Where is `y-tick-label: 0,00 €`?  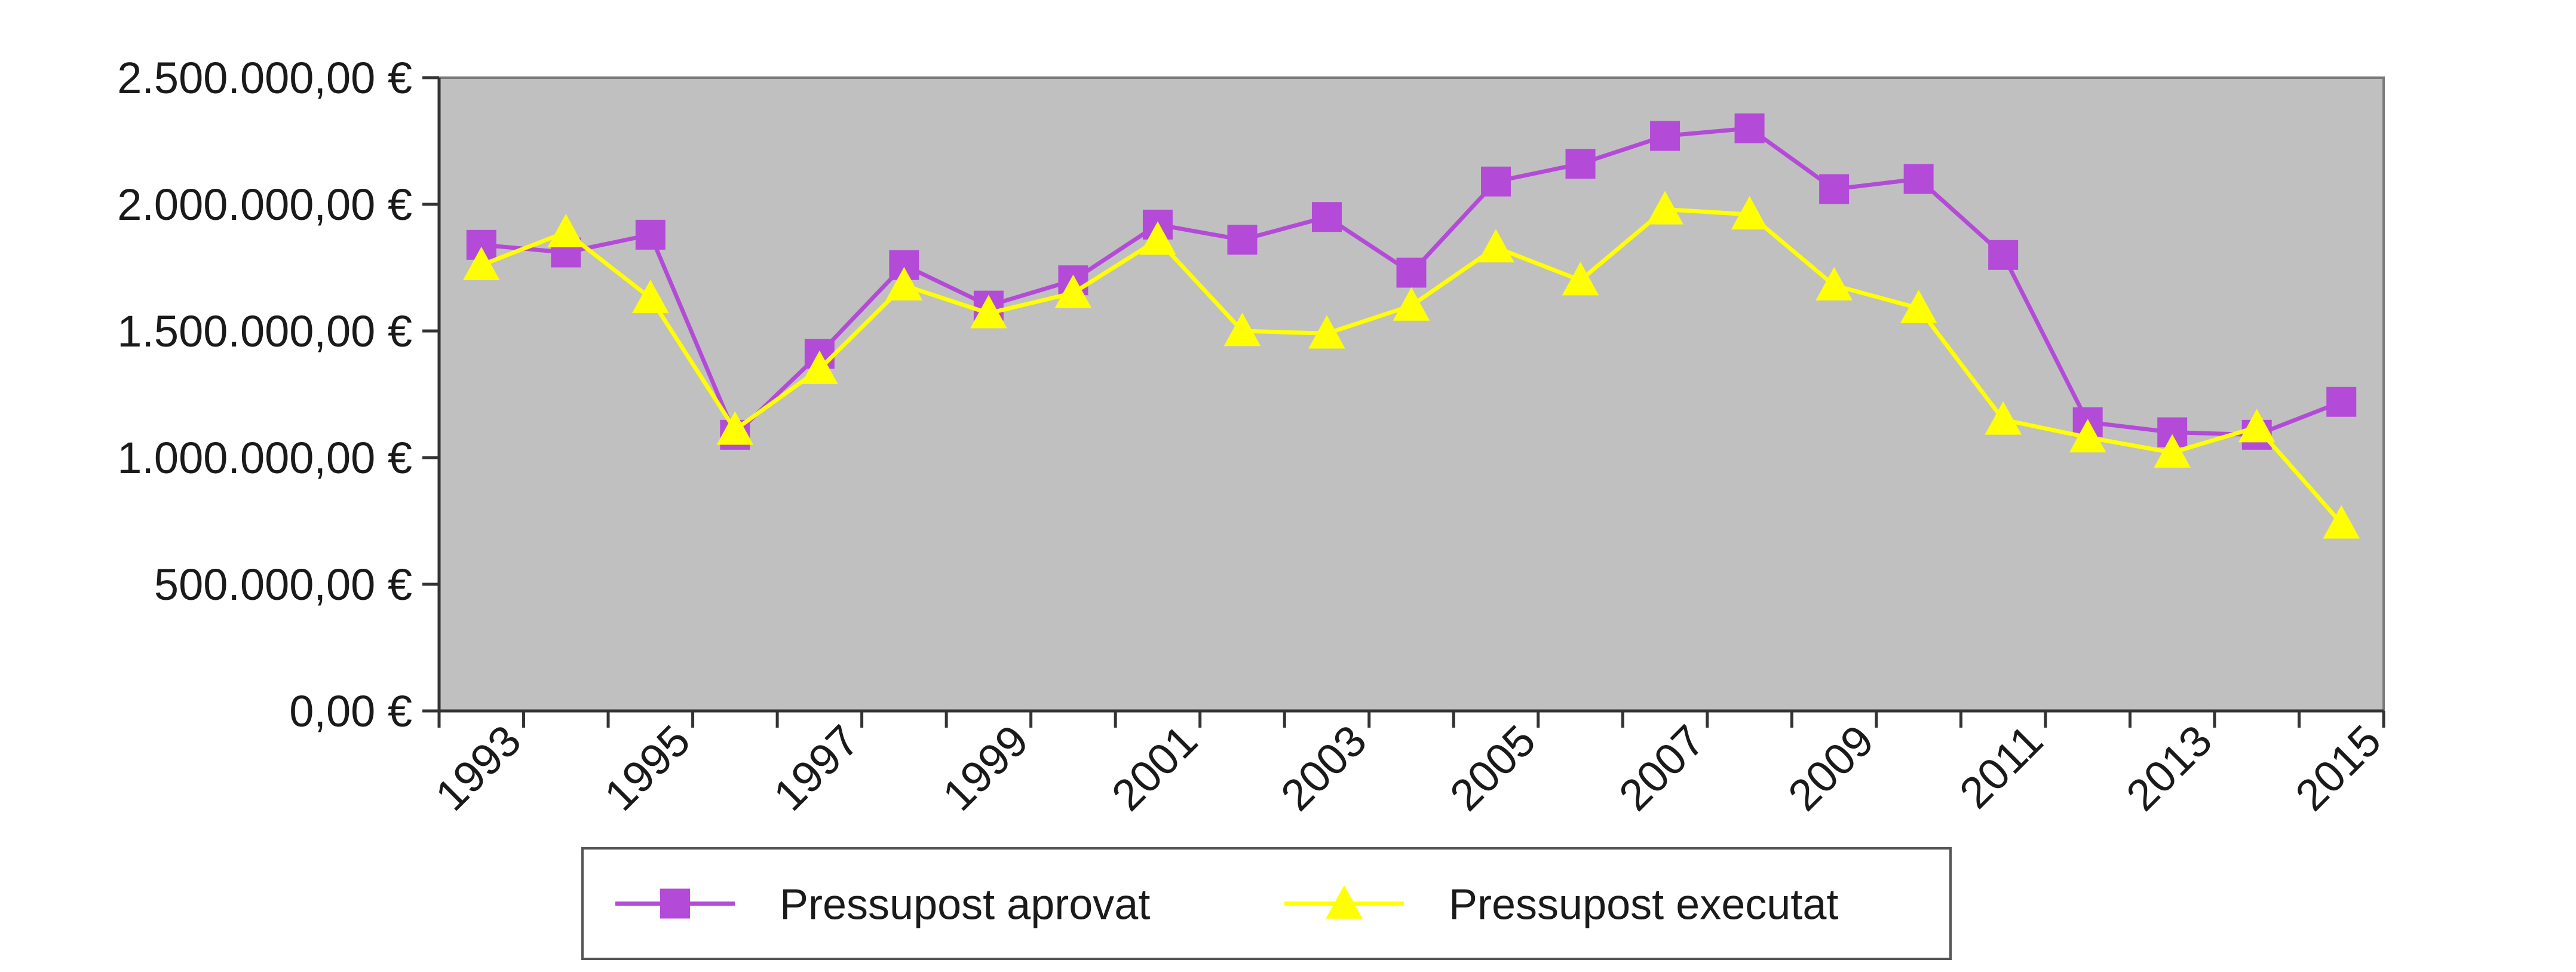
y-tick-label: 0,00 € is located at coordinates (350, 711).